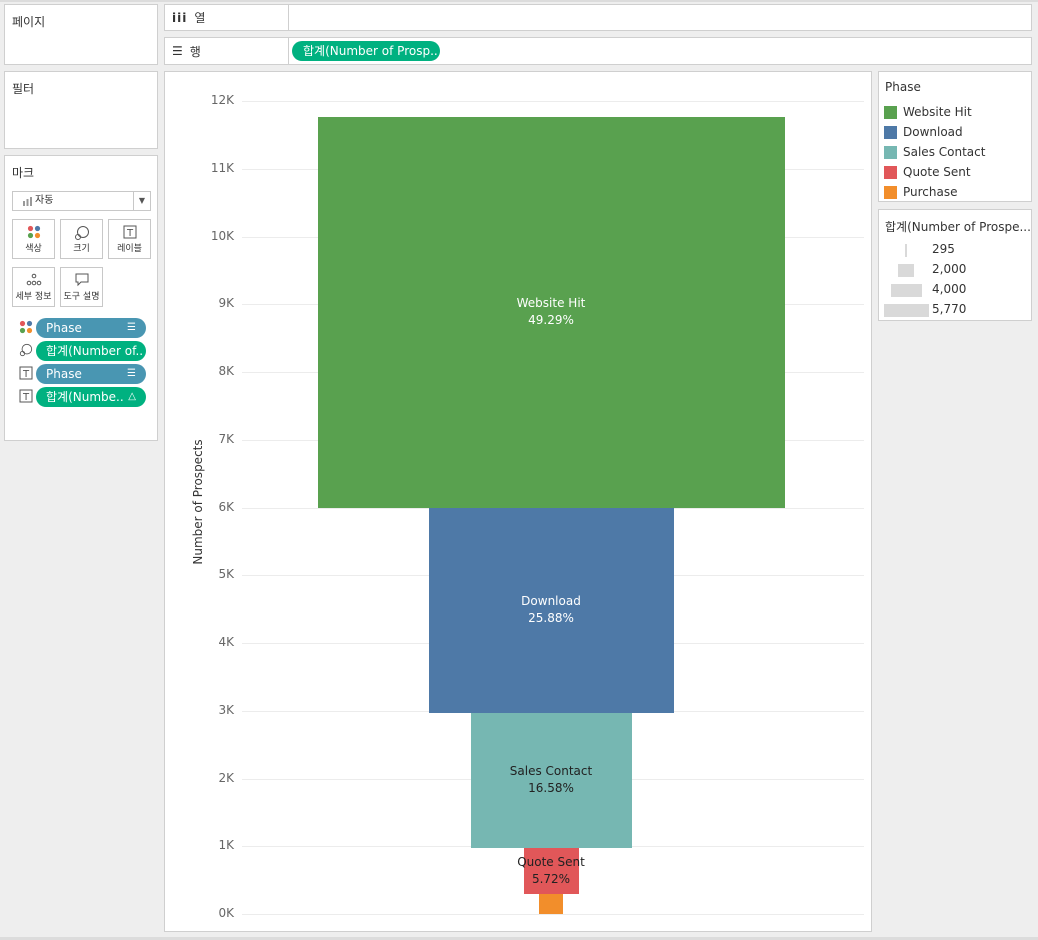 This screenshot has width=1038, height=940. Describe the element at coordinates (949, 269) in the screenshot. I see `size-legend-label: 2,000` at that location.